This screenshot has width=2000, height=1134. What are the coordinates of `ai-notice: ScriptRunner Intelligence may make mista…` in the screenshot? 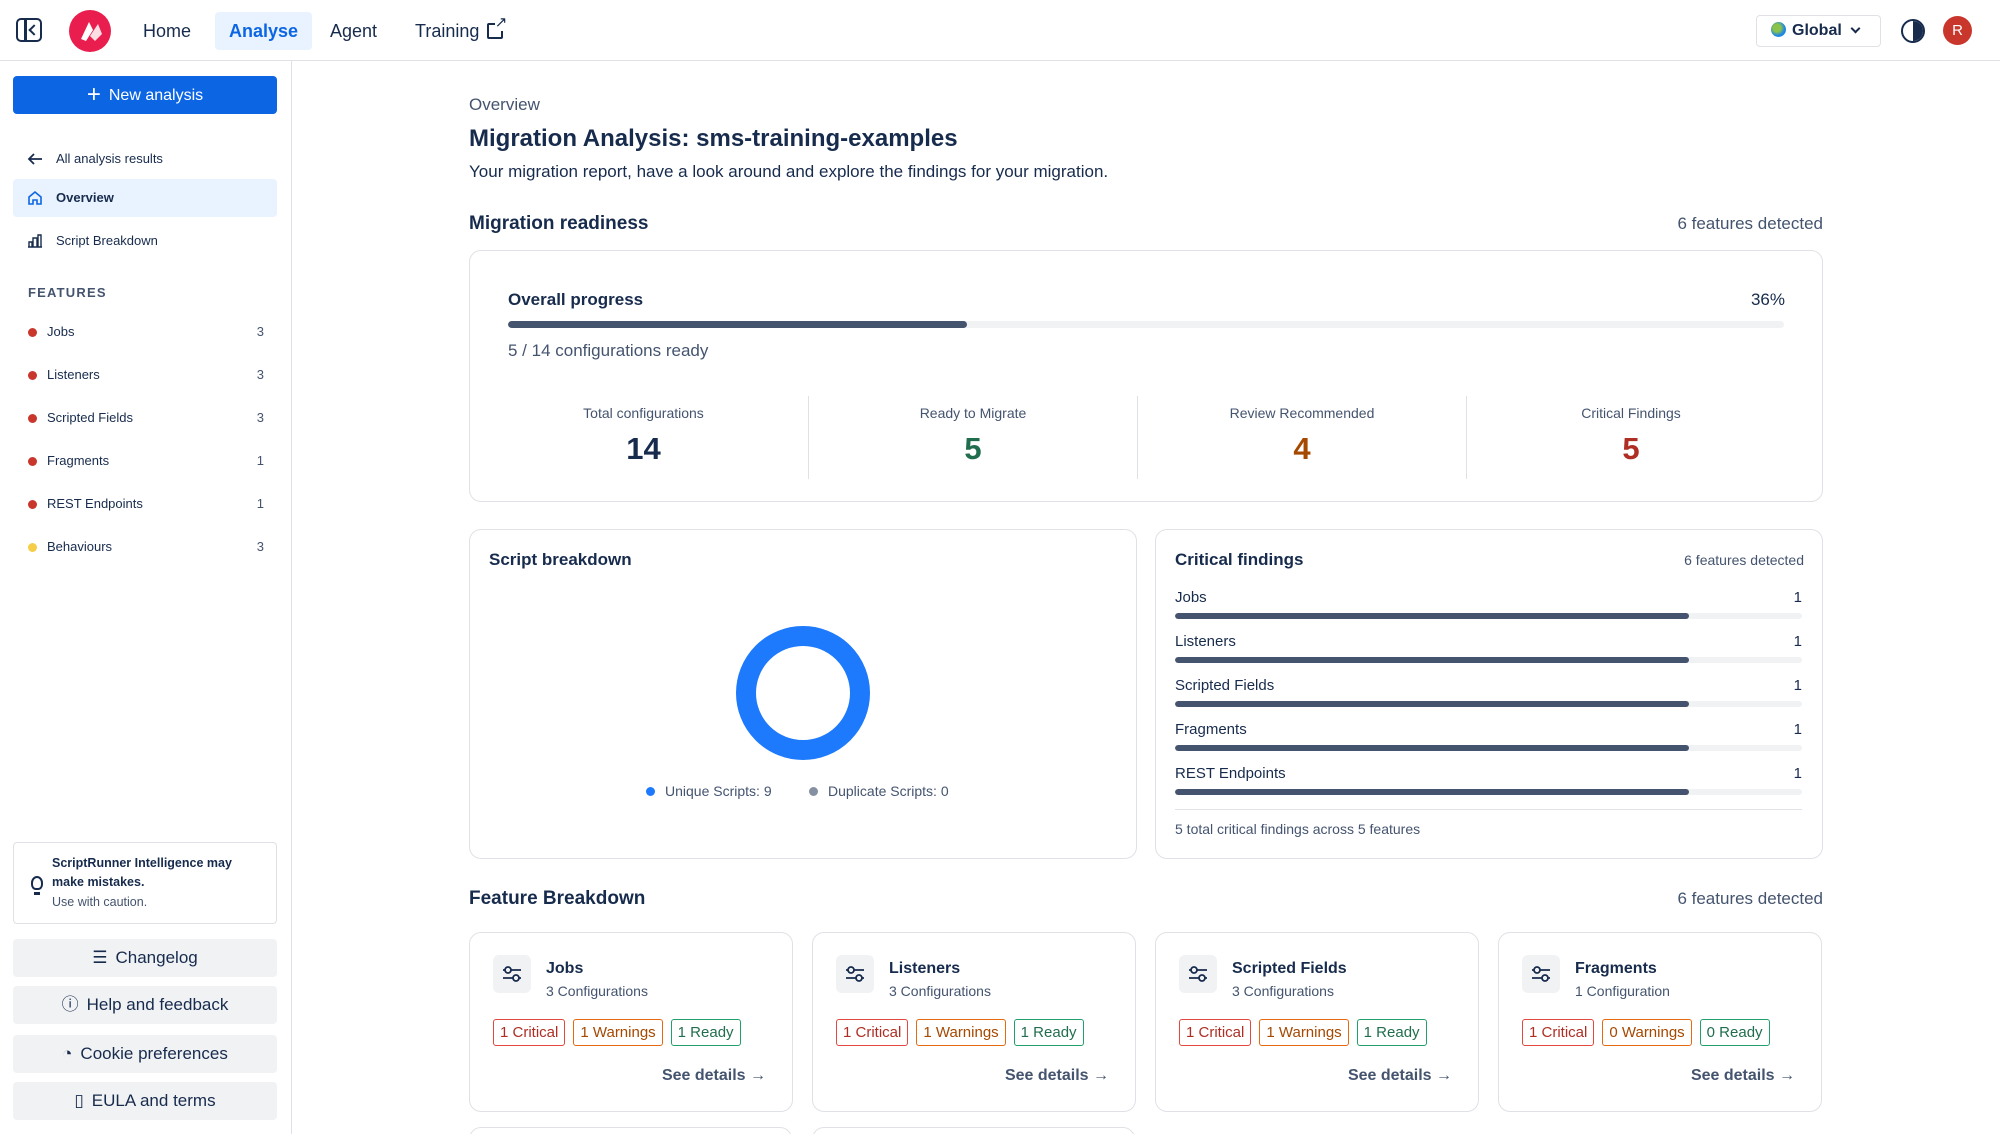 It's located at (145, 883).